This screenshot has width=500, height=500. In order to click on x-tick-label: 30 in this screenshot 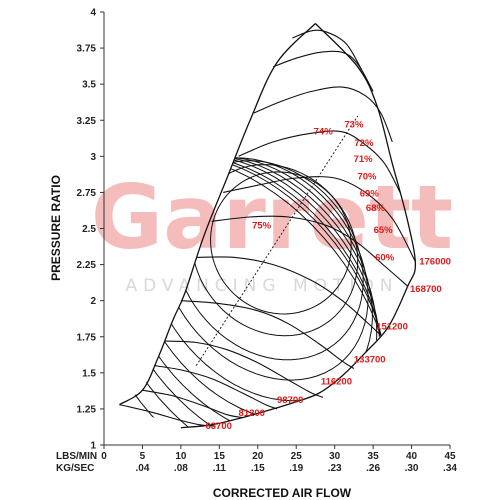, I will do `click(335, 456)`.